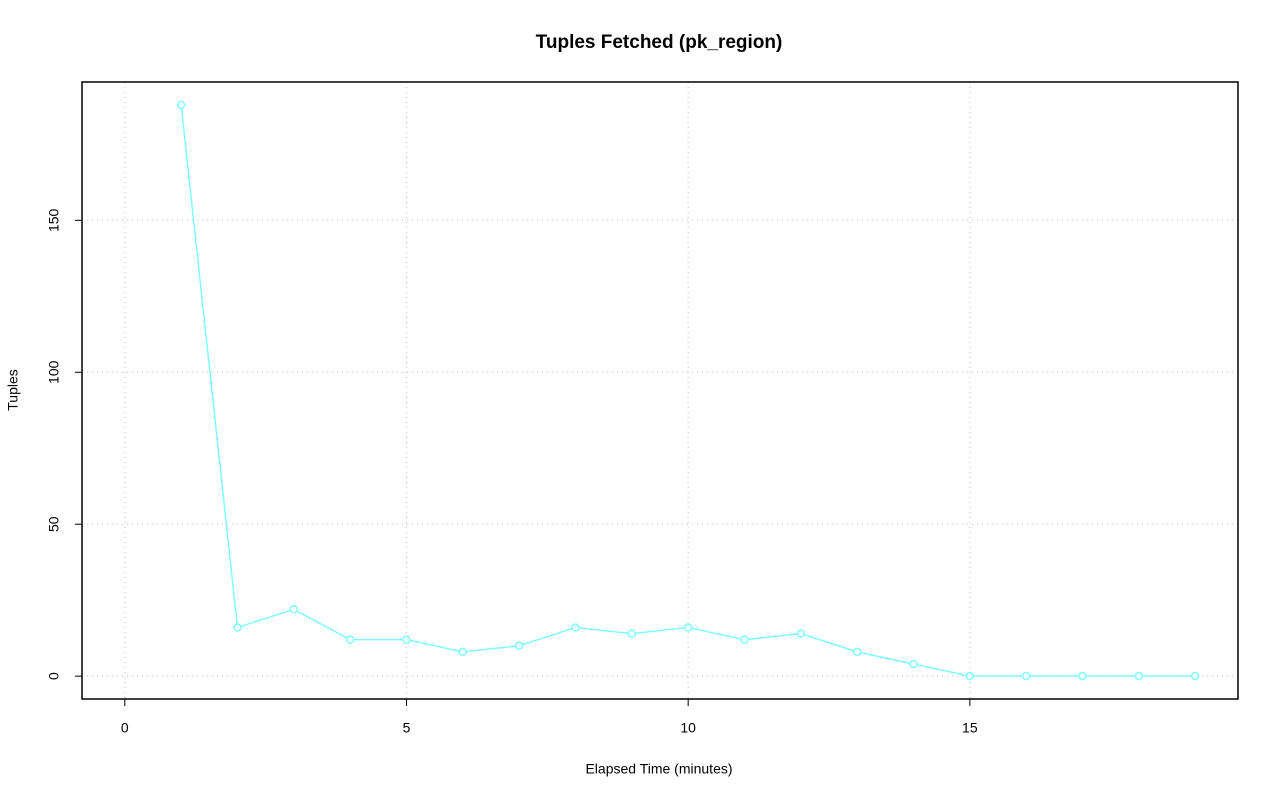 This screenshot has width=1280, height=801. Describe the element at coordinates (688, 728) in the screenshot. I see `x-tick-label: 10` at that location.